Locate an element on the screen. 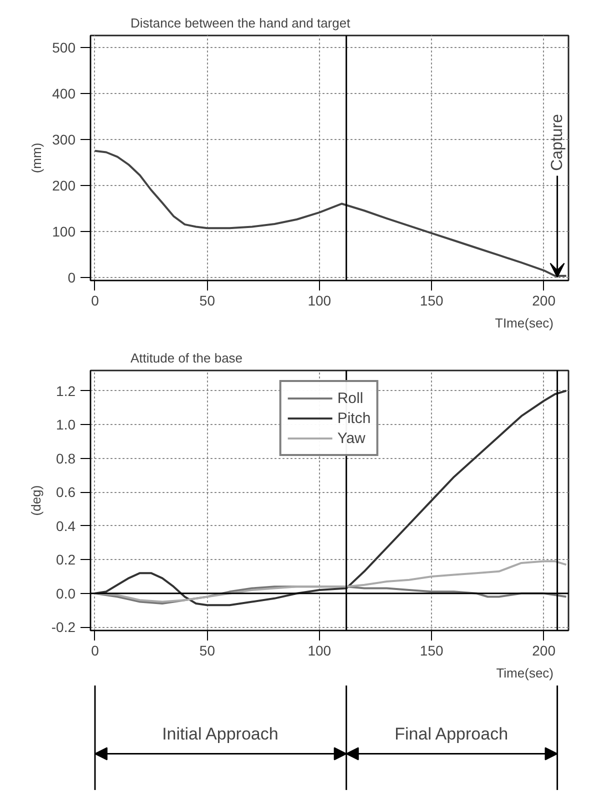 The image size is (593, 791). y-axis-title: (deg) is located at coordinates (36, 500).